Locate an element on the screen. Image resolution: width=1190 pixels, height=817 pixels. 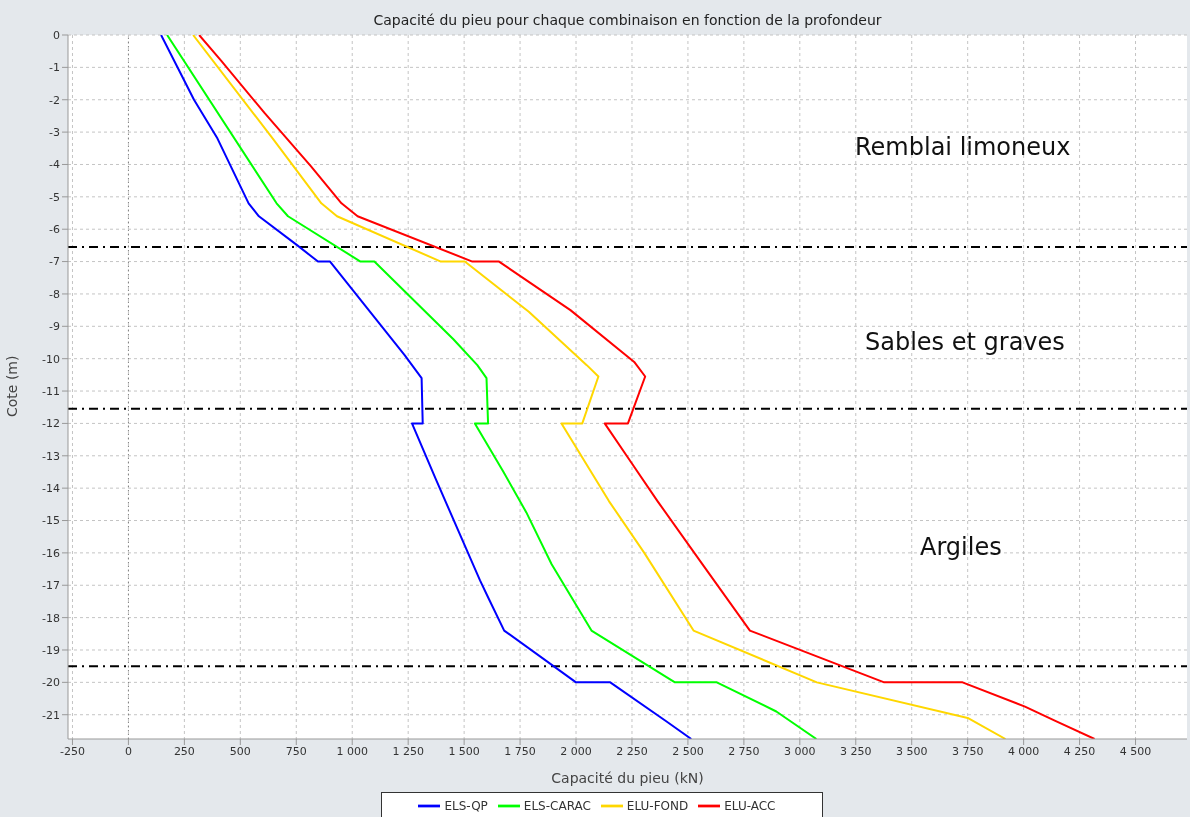
y-tick-label: 0 is located at coordinates (56, 35).